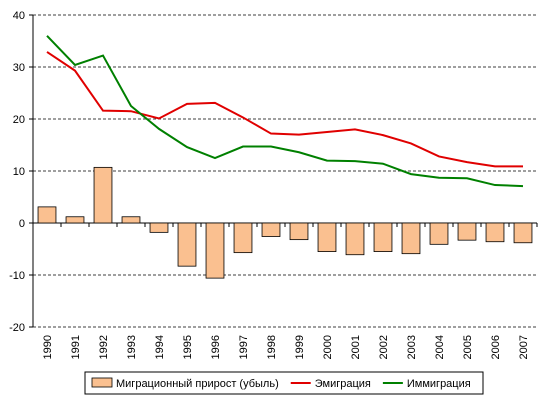 Image resolution: width=541 pixels, height=404 pixels. I want to click on legend-label: Иммиграция, so click(439, 384).